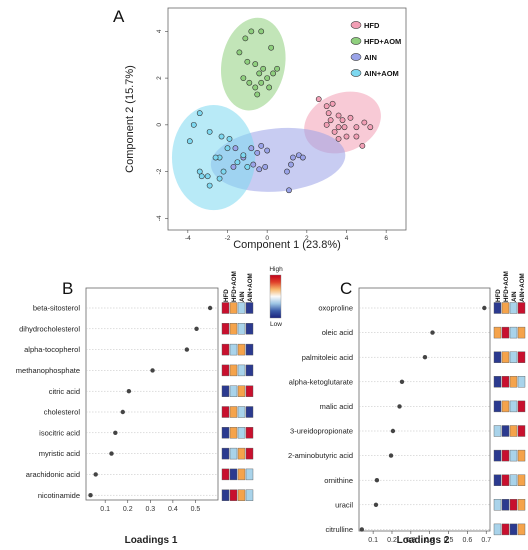 This screenshot has height=550, width=528. I want to click on y-tick-label-a: 2, so click(159, 78).